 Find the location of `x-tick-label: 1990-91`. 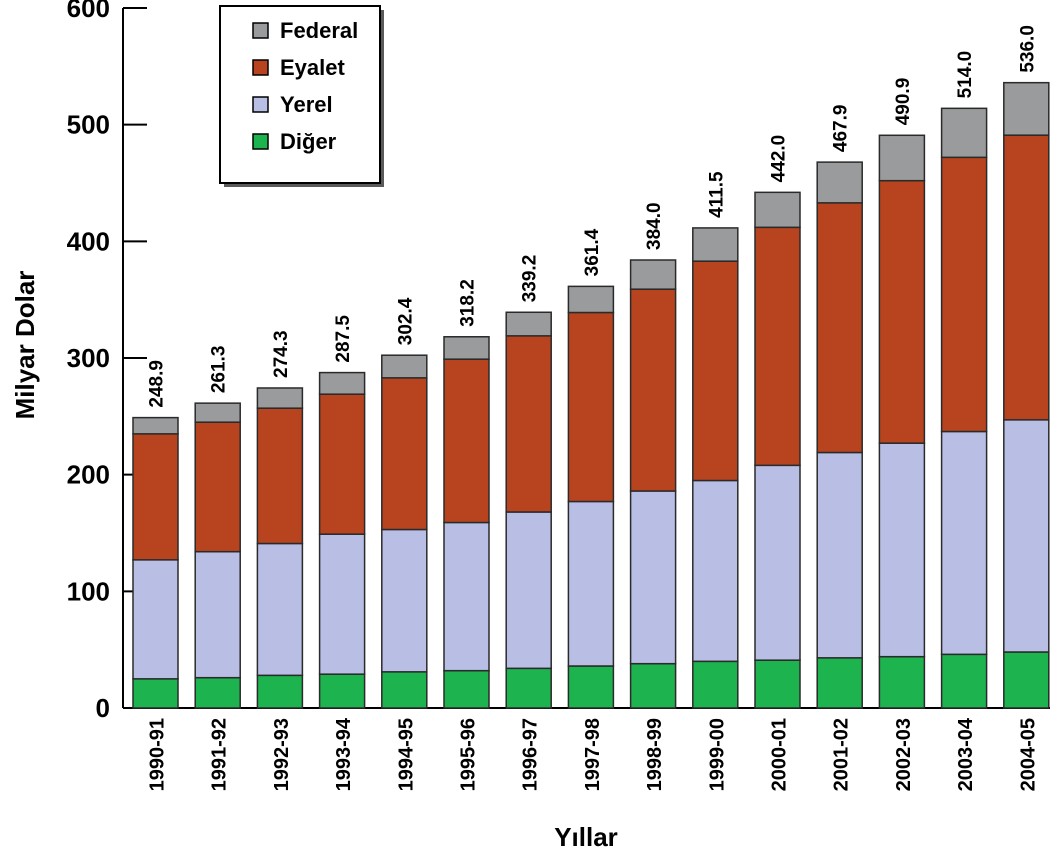

x-tick-label: 1990-91 is located at coordinates (158, 754).